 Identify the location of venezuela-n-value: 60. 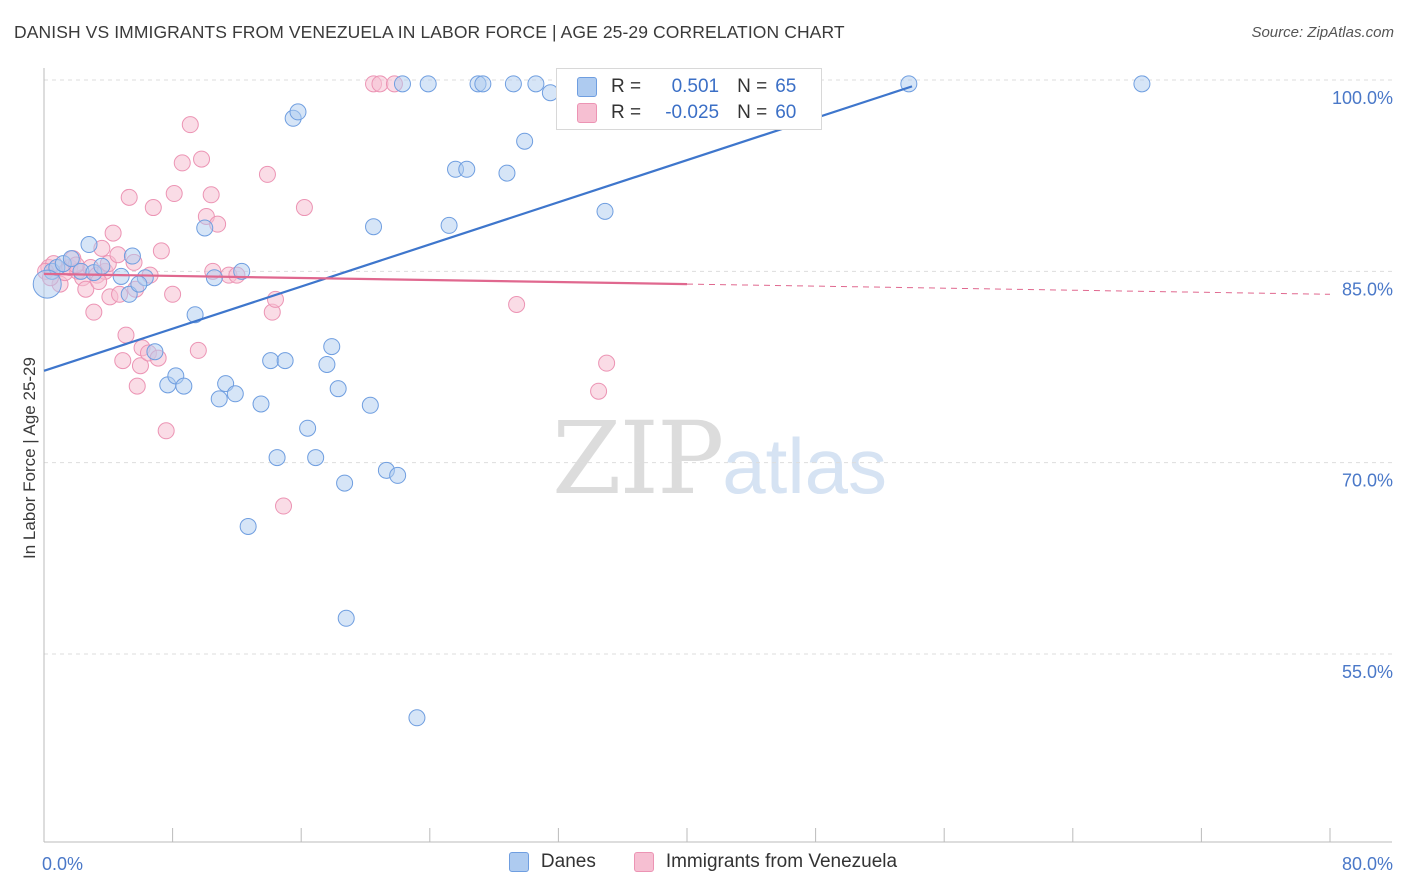
(786, 112).